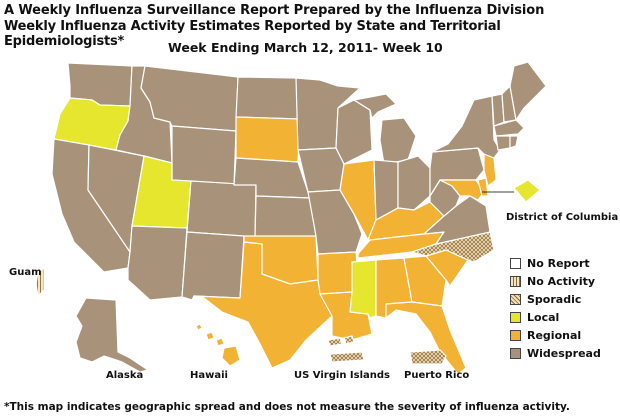 This screenshot has width=620, height=420. I want to click on legend-swatch-regional, so click(515, 335).